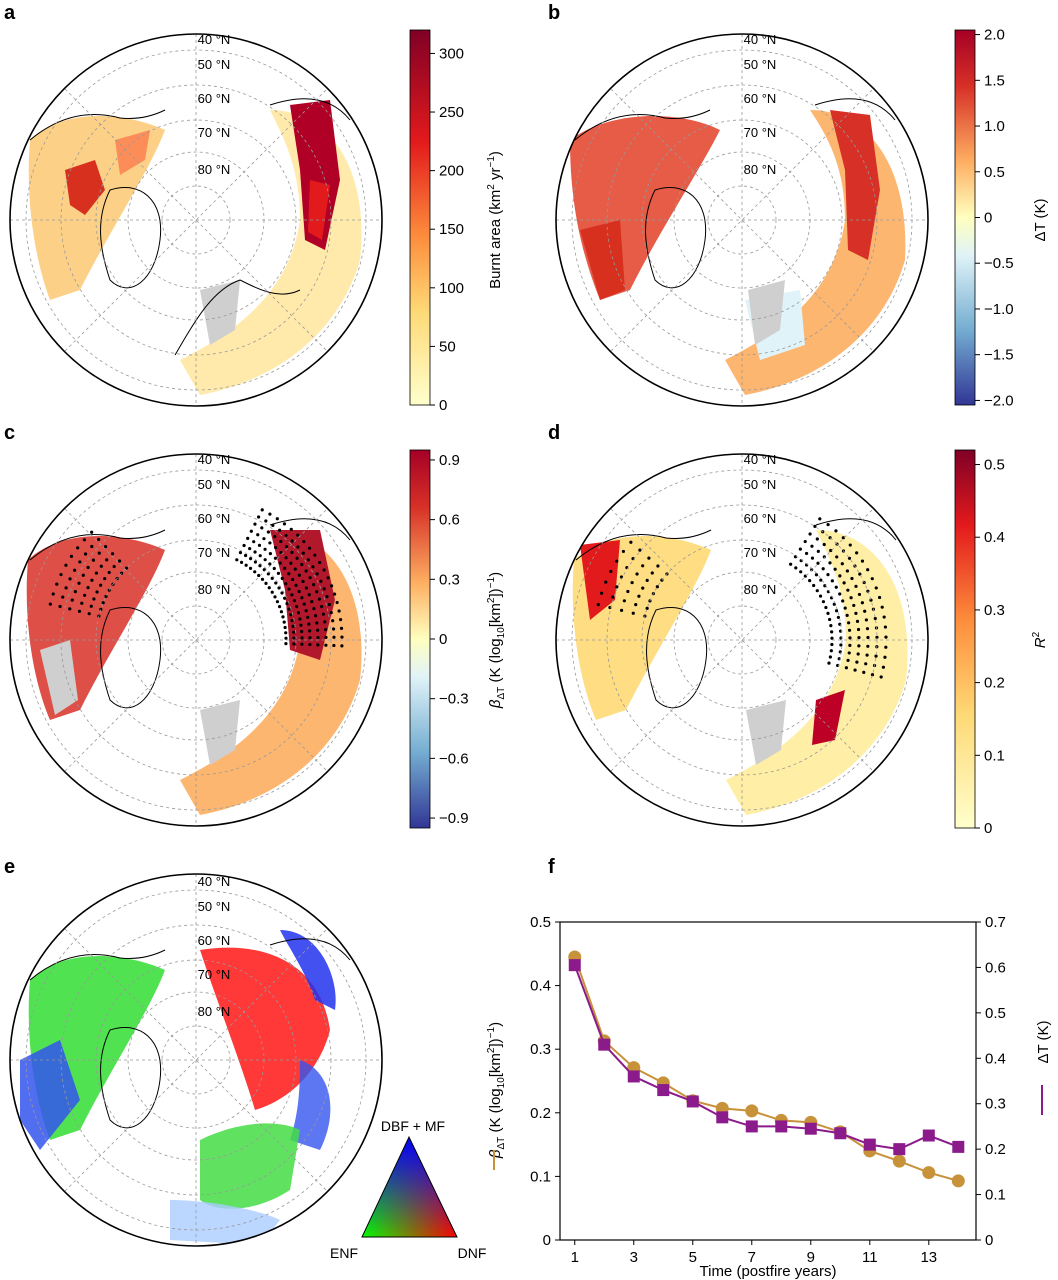  What do you see at coordinates (310, 1105) in the screenshot?
I see `dbf-region-east` at bounding box center [310, 1105].